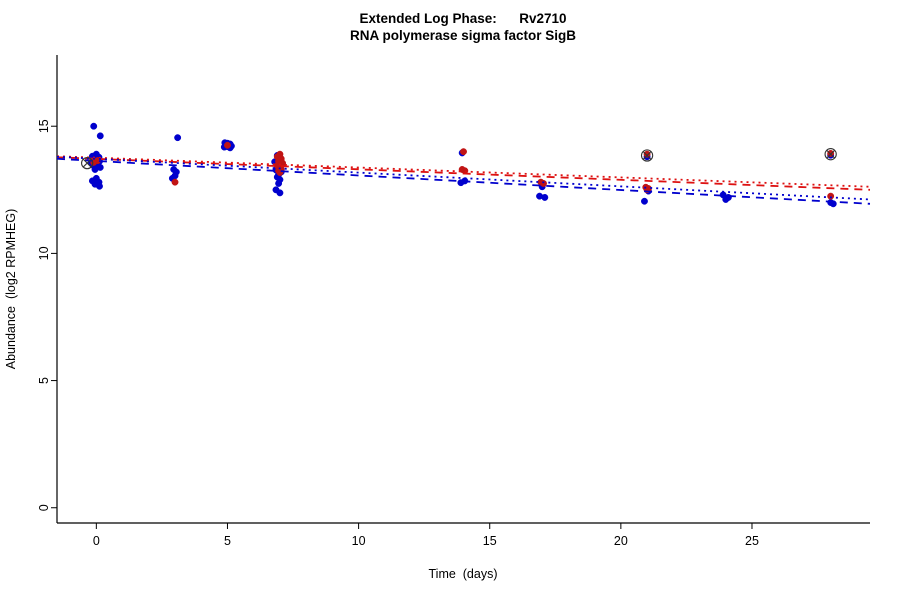 This screenshot has width=900, height=605. I want to click on y-tick-label: 15, so click(44, 126).